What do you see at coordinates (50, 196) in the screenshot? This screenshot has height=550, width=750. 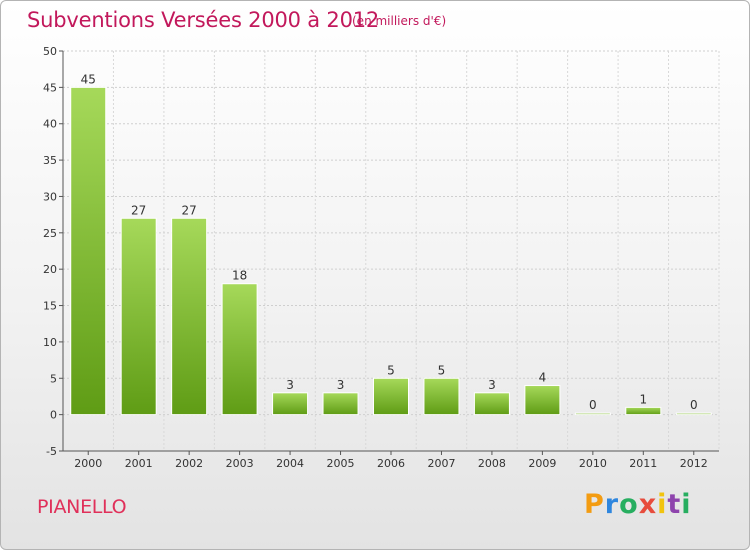 I see `y-tick-label: 30` at bounding box center [50, 196].